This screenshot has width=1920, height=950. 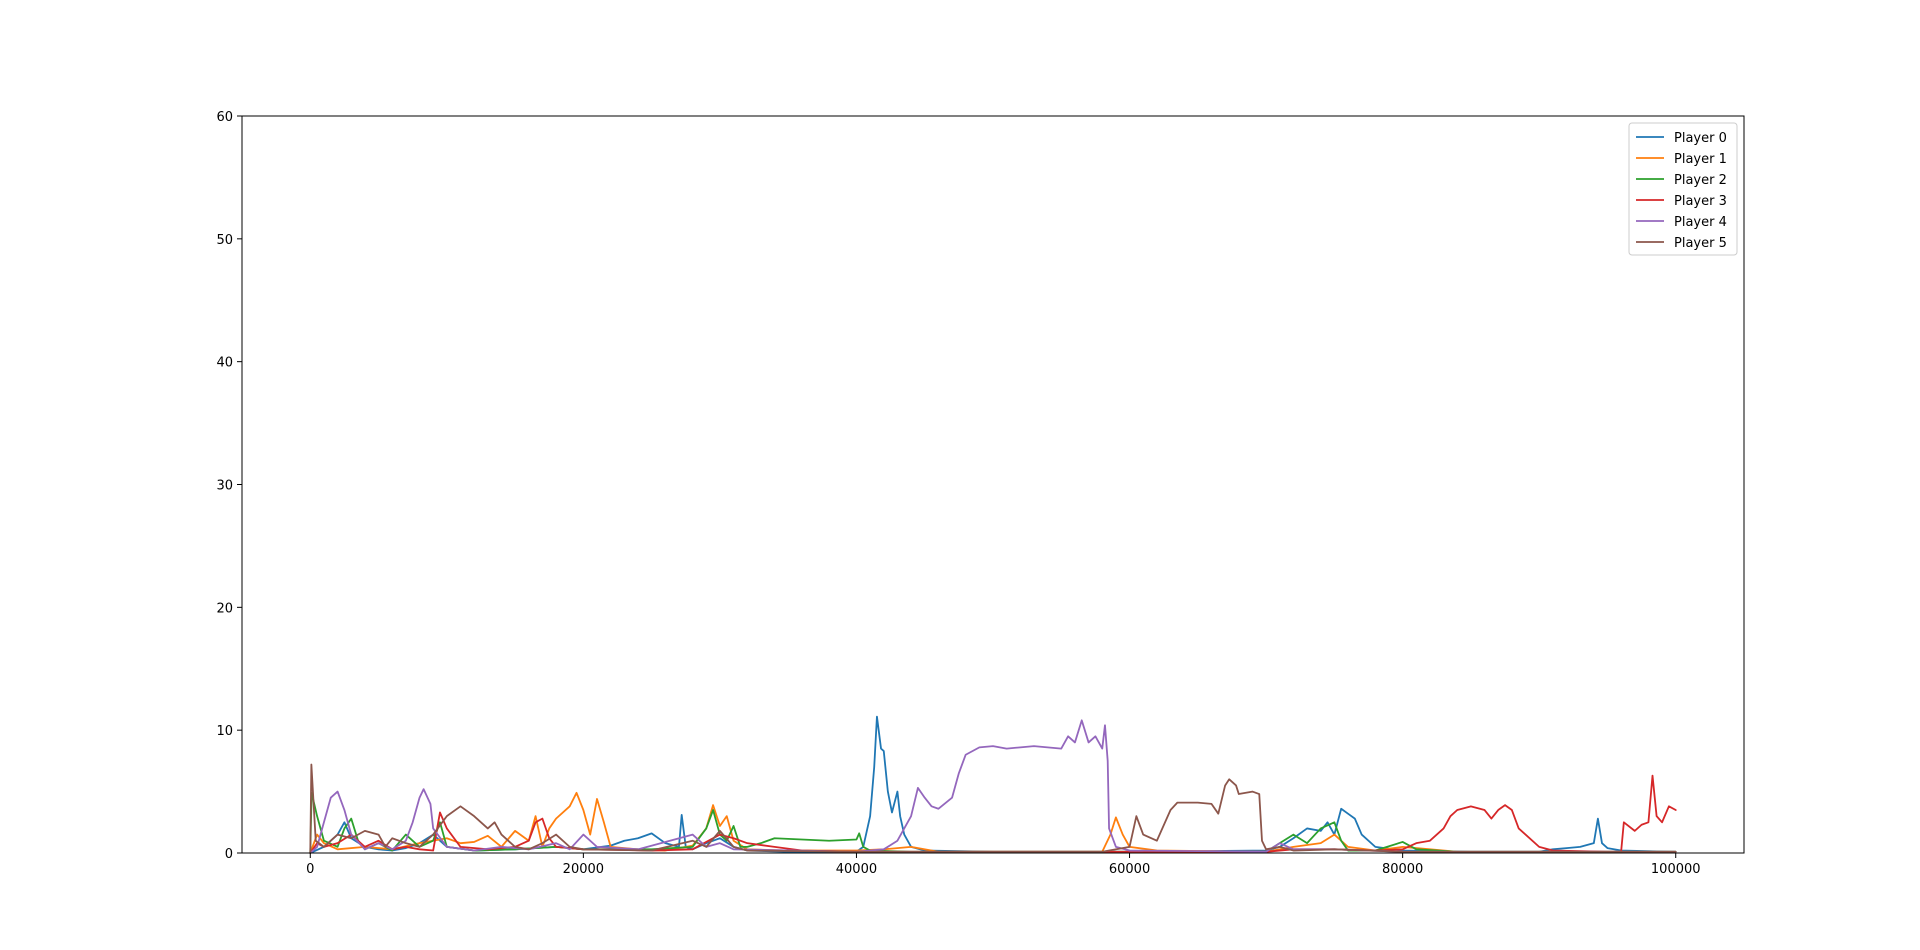 What do you see at coordinates (1700, 222) in the screenshot?
I see `legend-label: Player 4` at bounding box center [1700, 222].